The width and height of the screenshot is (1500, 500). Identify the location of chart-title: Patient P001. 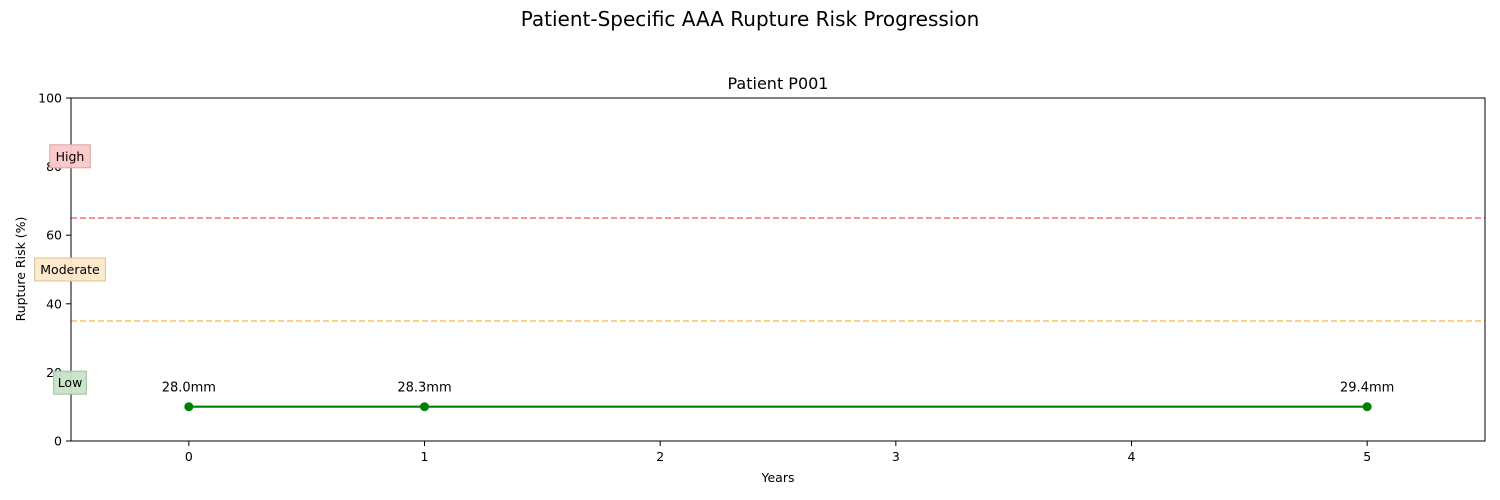
(778, 83).